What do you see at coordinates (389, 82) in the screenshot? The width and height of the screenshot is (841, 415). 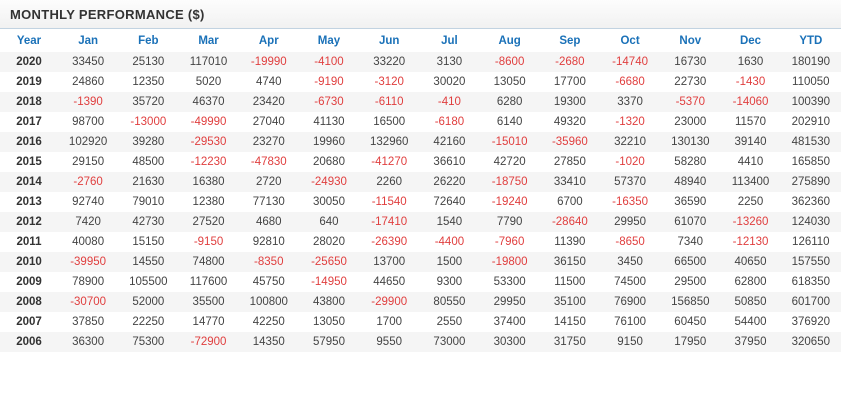 I see `value-cell: -3120` at bounding box center [389, 82].